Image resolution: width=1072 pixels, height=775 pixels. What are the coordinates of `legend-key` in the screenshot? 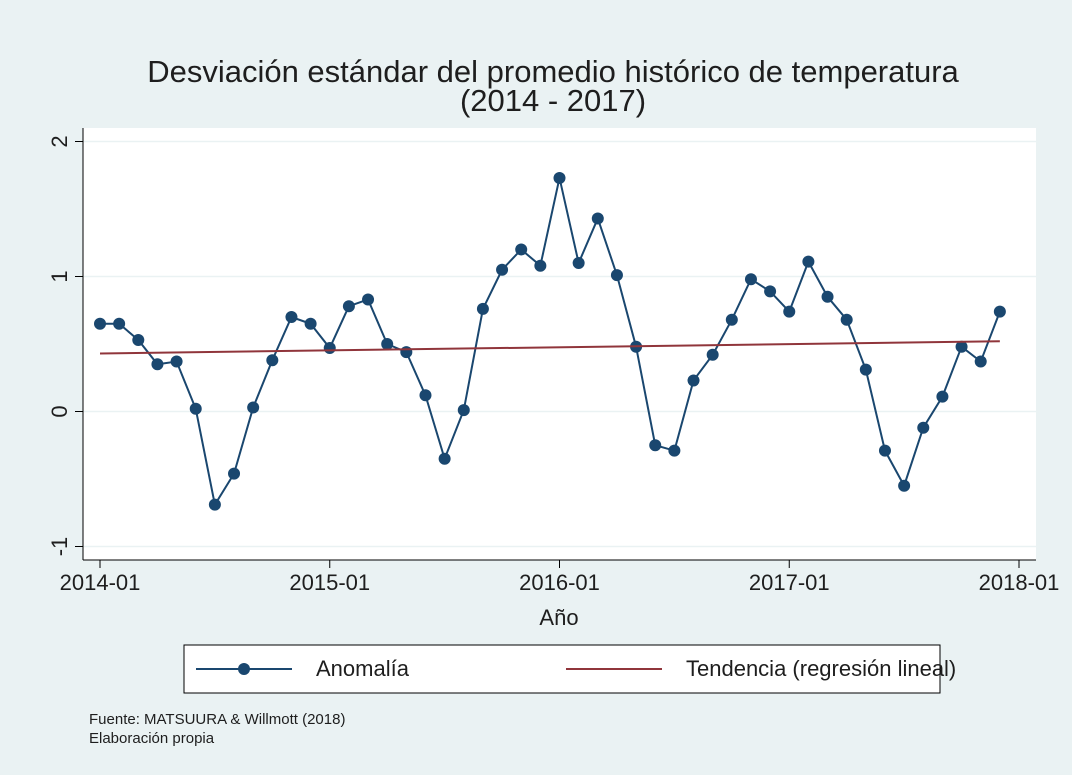 It's located at (244, 669).